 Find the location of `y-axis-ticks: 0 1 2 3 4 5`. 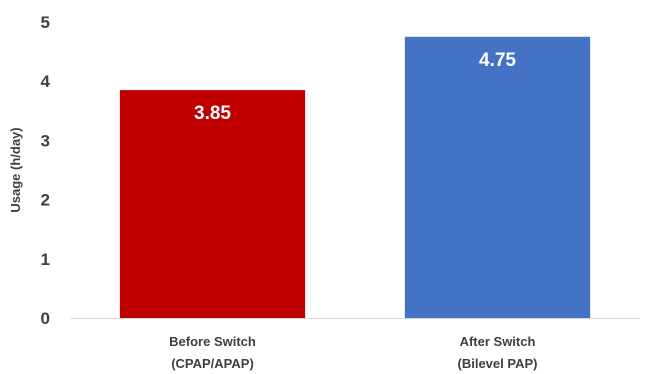

y-axis-ticks: 0 1 2 3 4 5 is located at coordinates (46, 170).